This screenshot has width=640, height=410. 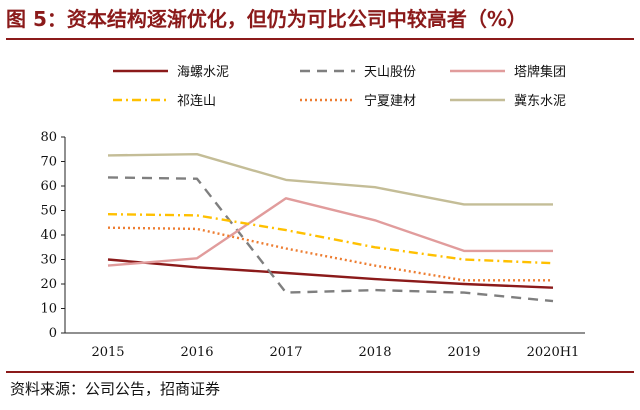 I want to click on legend-label-2: 天山股份, so click(x=390, y=72).